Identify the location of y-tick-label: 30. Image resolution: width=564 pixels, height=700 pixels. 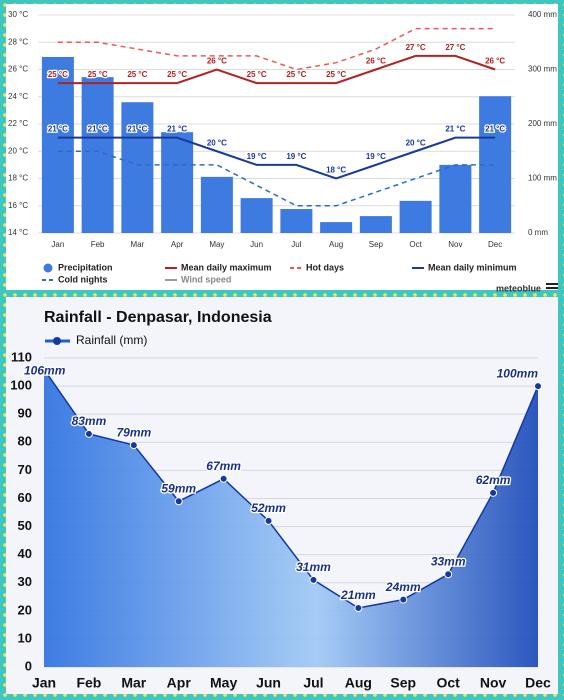
(25, 581).